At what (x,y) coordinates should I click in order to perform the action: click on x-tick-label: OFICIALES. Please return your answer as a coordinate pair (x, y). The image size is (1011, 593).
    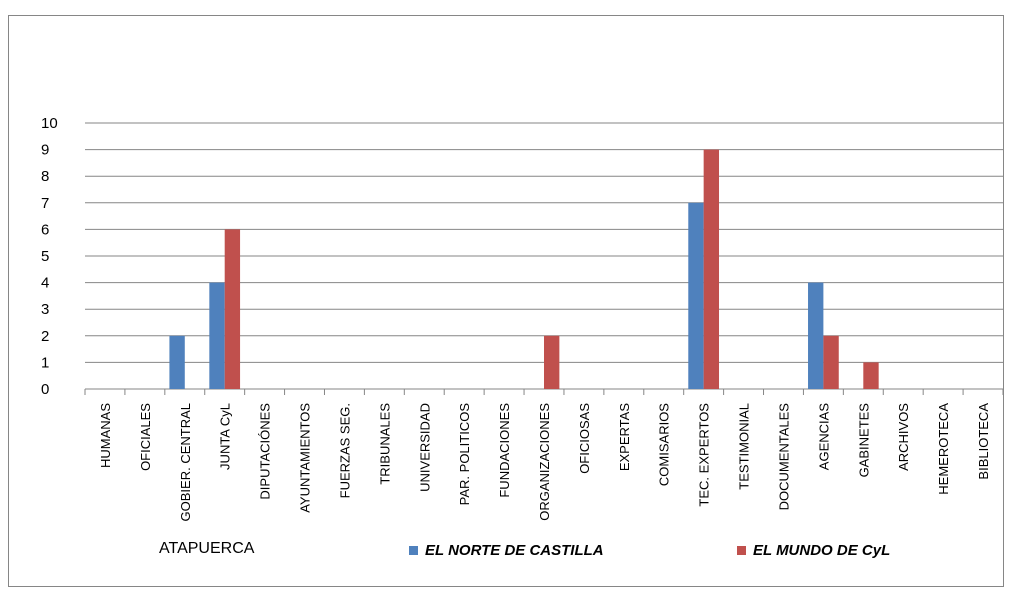
    Looking at the image, I should click on (145, 437).